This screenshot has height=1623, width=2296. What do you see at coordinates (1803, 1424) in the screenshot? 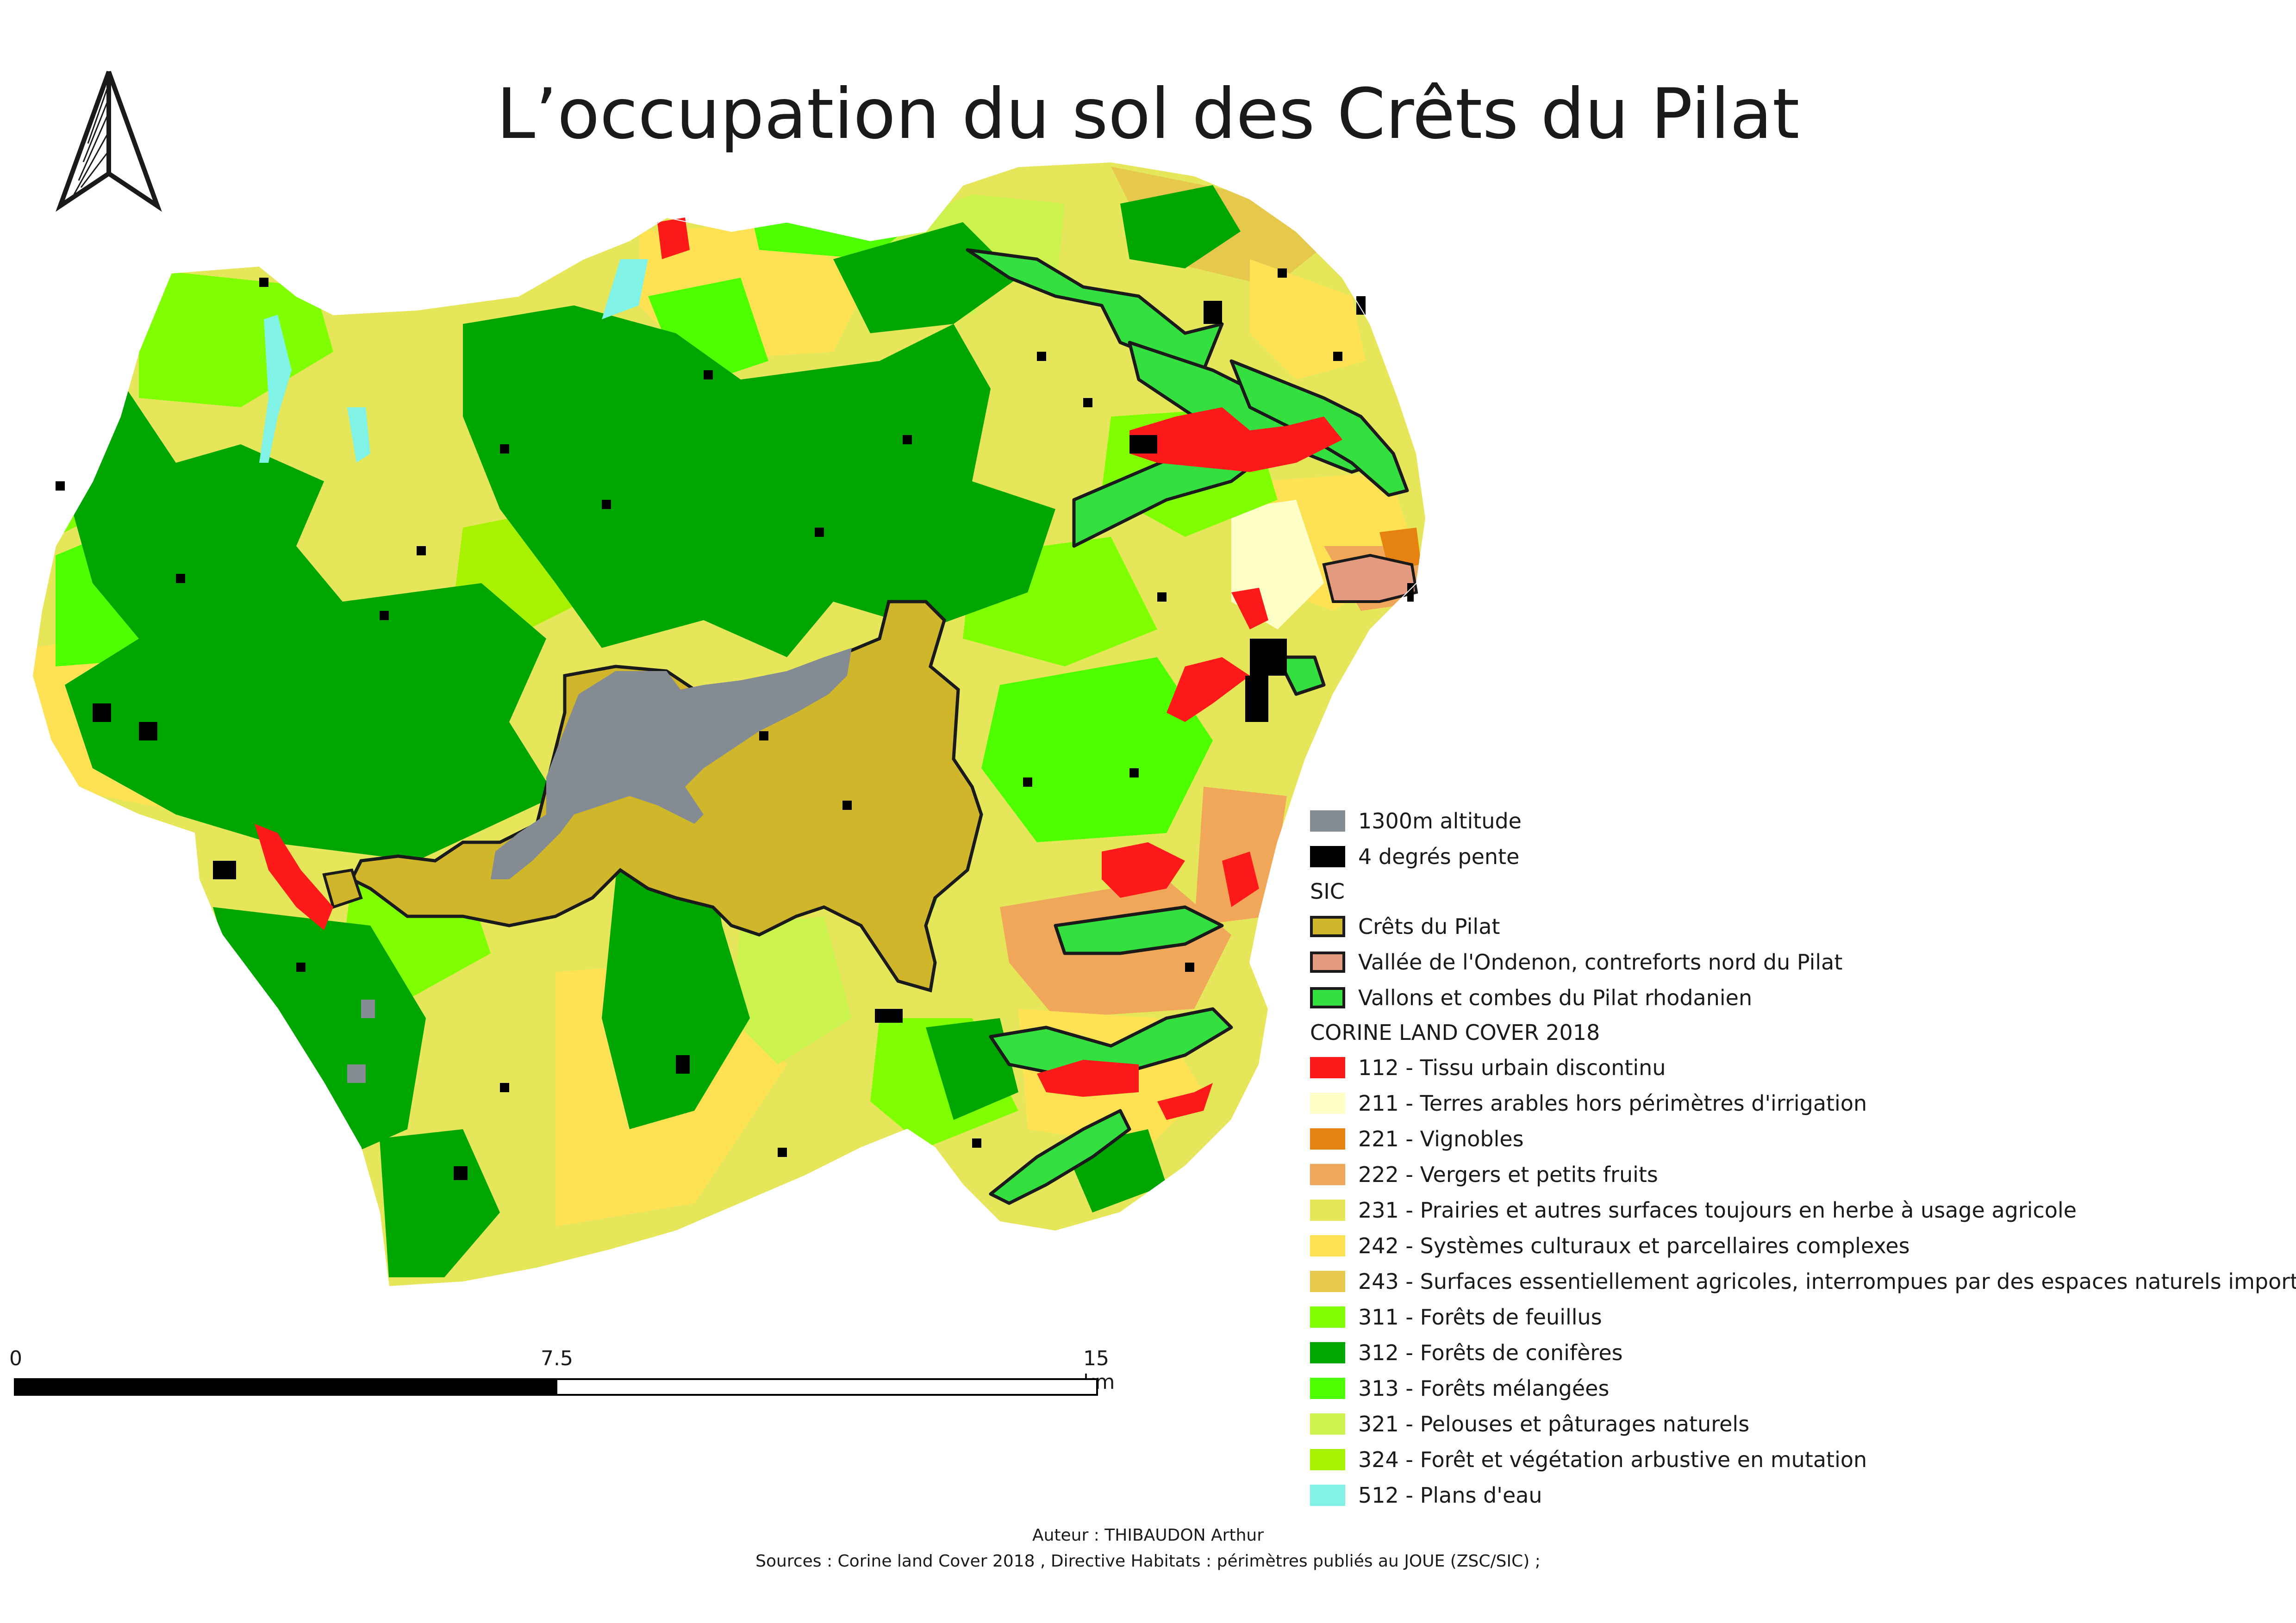
I see `legend-clc-item: 321 - Pelouses et pâturages naturels` at bounding box center [1803, 1424].